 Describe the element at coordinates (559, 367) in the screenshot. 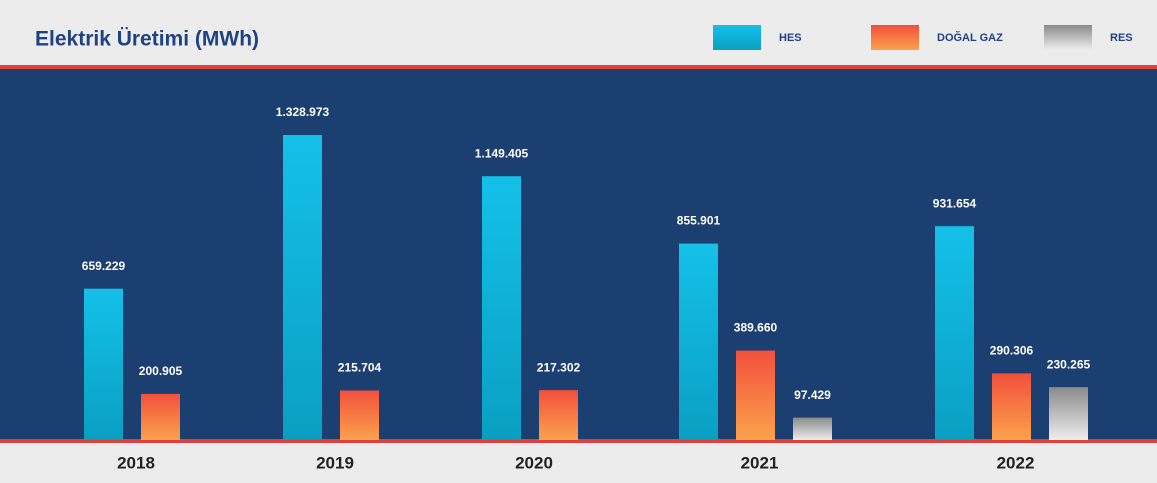

I see `value-label: 217.302` at that location.